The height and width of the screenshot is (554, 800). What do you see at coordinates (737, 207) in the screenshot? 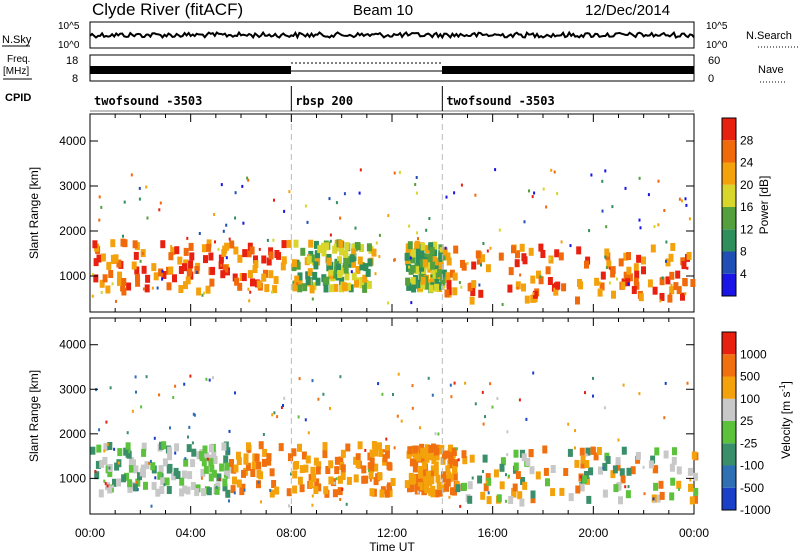
I see `power-colorbar-cells: 4 8 12 16 20 24 28` at bounding box center [737, 207].